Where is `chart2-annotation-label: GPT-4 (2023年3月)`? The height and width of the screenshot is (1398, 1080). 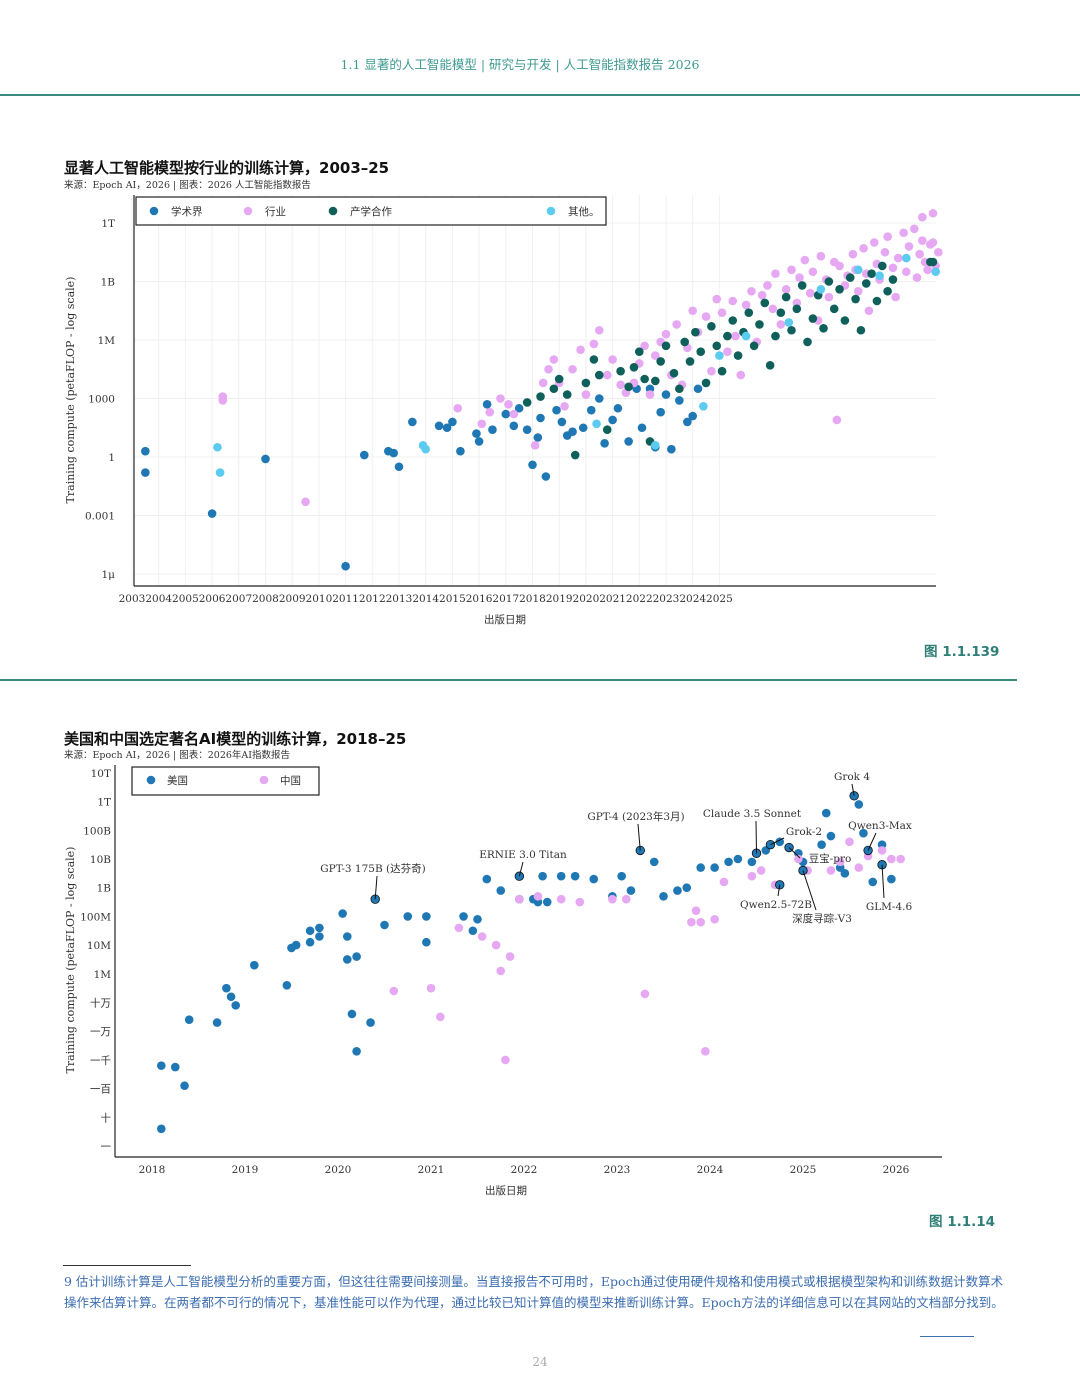
chart2-annotation-label: GPT-4 (2023年3月) is located at coordinates (635, 816).